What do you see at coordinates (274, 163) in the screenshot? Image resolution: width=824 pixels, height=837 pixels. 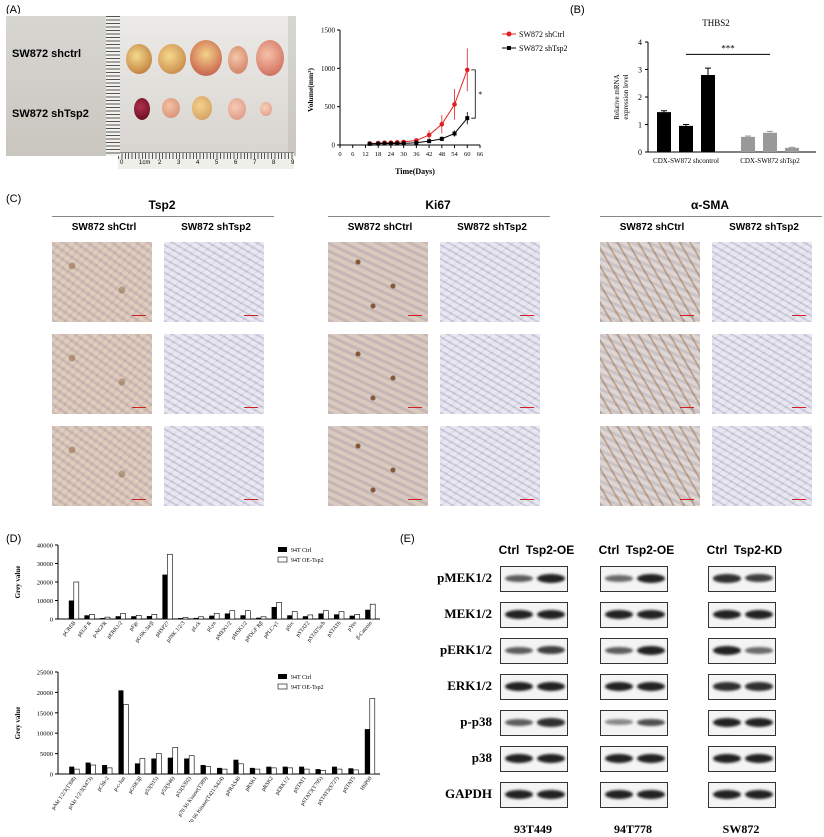 I see `ruler-digit: 8` at bounding box center [274, 163].